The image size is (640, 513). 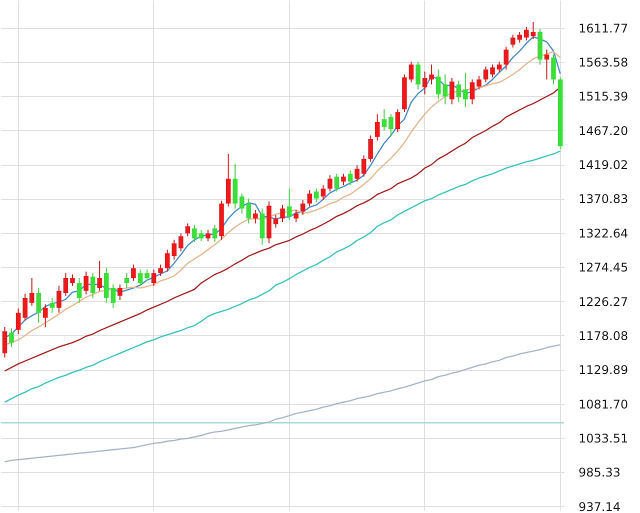 I want to click on y-tick-label: 1322.64, so click(x=603, y=233).